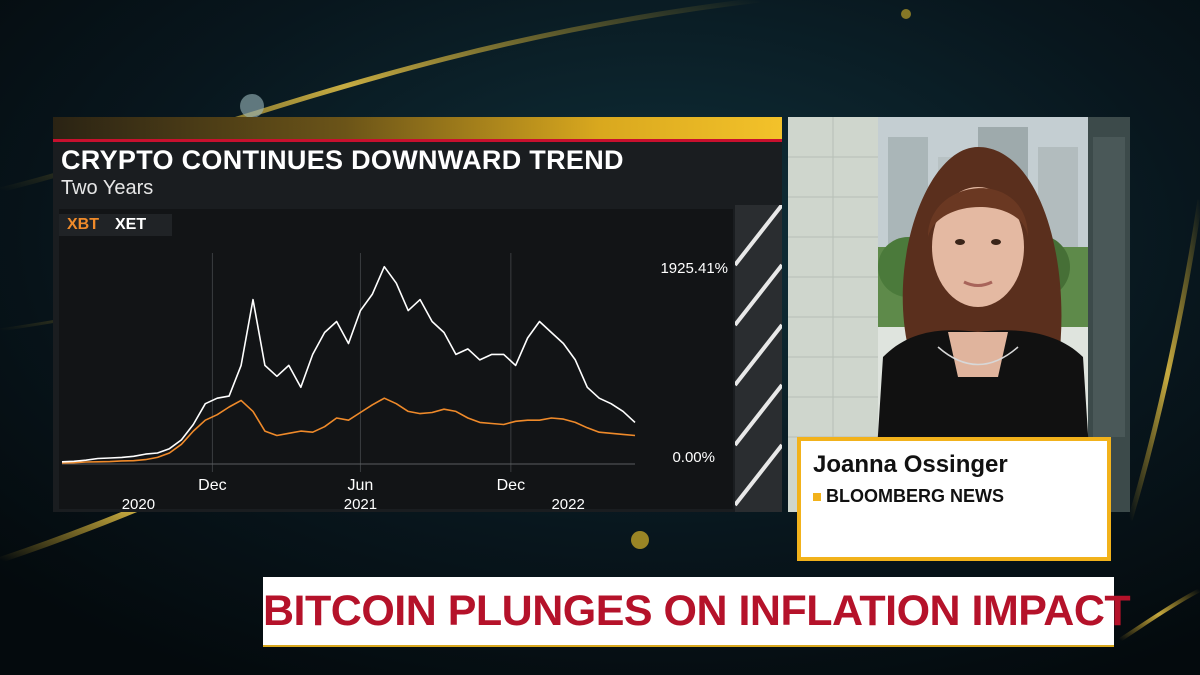 This screenshot has height=675, width=1200. Describe the element at coordinates (417, 140) in the screenshot. I see `panel-header-rule` at that location.